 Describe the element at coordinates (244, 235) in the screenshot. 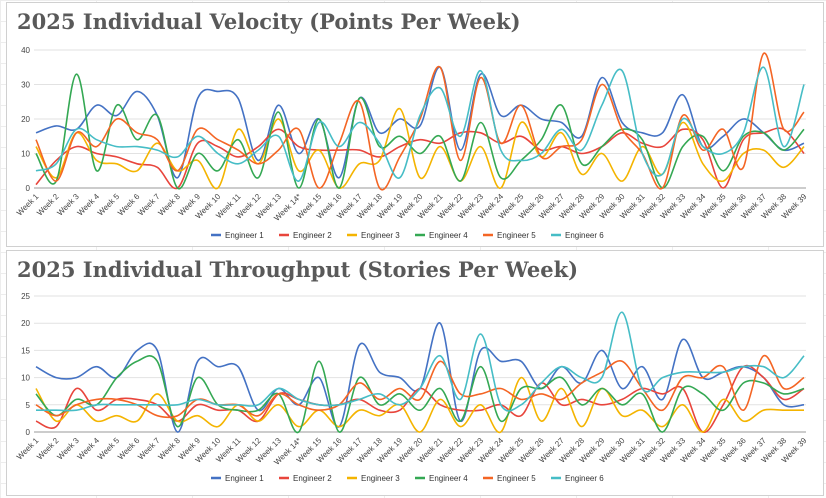

I see `velocity-legend-label: Engineer 1` at that location.